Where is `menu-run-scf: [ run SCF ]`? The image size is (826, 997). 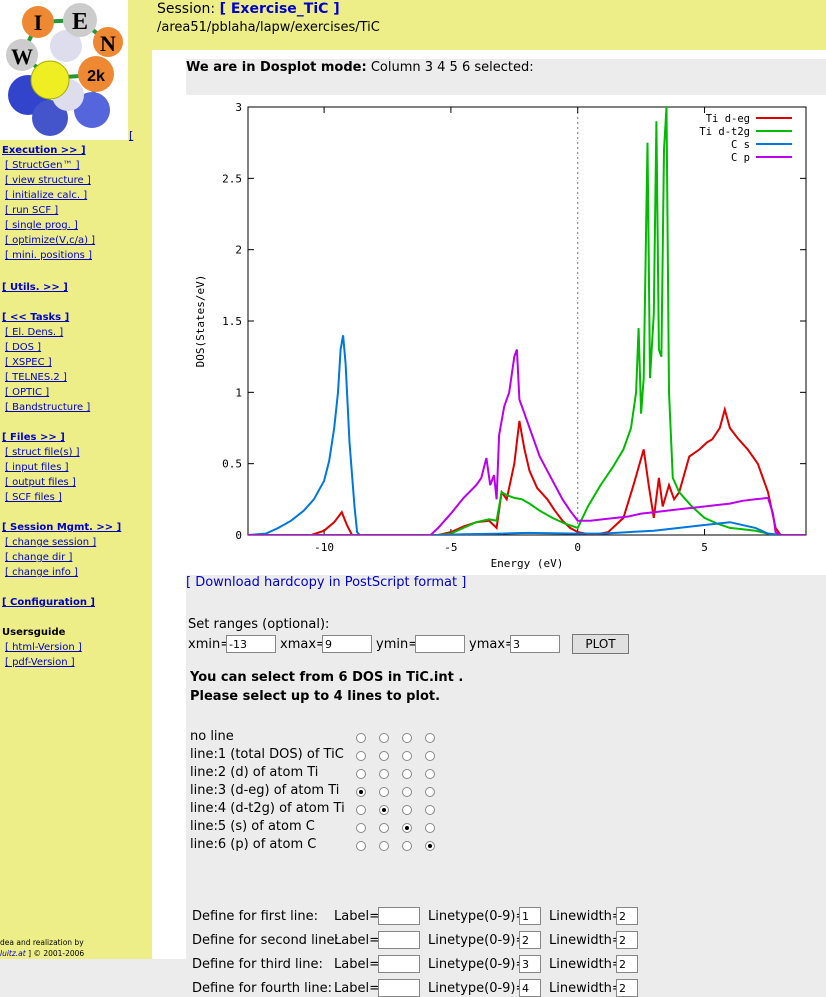 menu-run-scf: [ run SCF ] is located at coordinates (32, 210).